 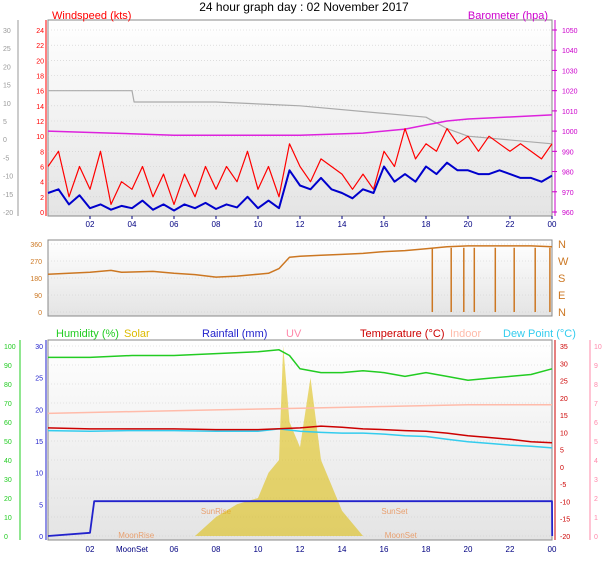 What do you see at coordinates (596, 404) in the screenshot?
I see `uv-tick-label: 7` at bounding box center [596, 404].